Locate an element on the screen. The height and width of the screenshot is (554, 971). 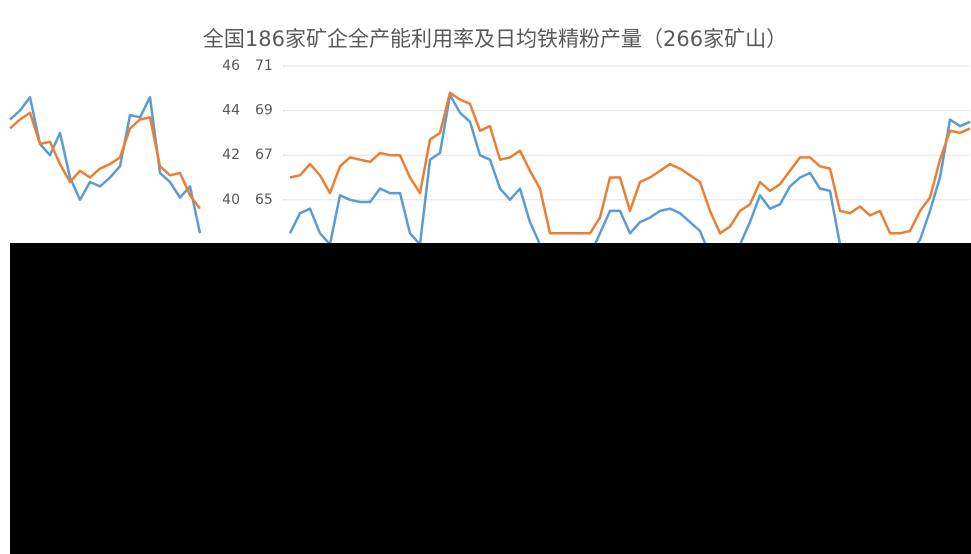
y2-tick-label: 69 is located at coordinates (264, 111).